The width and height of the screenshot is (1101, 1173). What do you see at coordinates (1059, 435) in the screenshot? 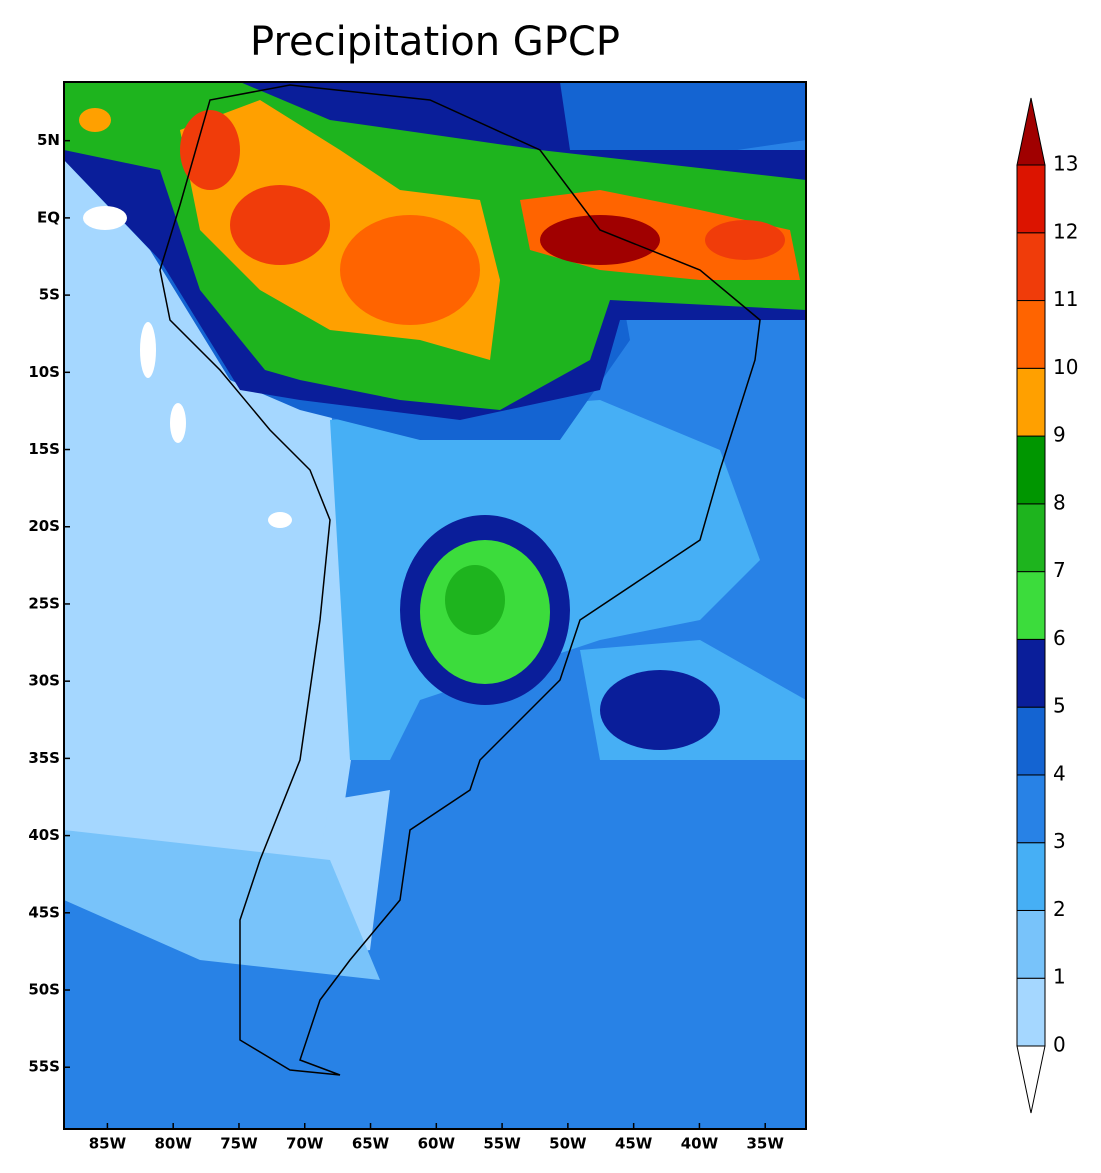
I see `colorbar-label: 9` at bounding box center [1059, 435].